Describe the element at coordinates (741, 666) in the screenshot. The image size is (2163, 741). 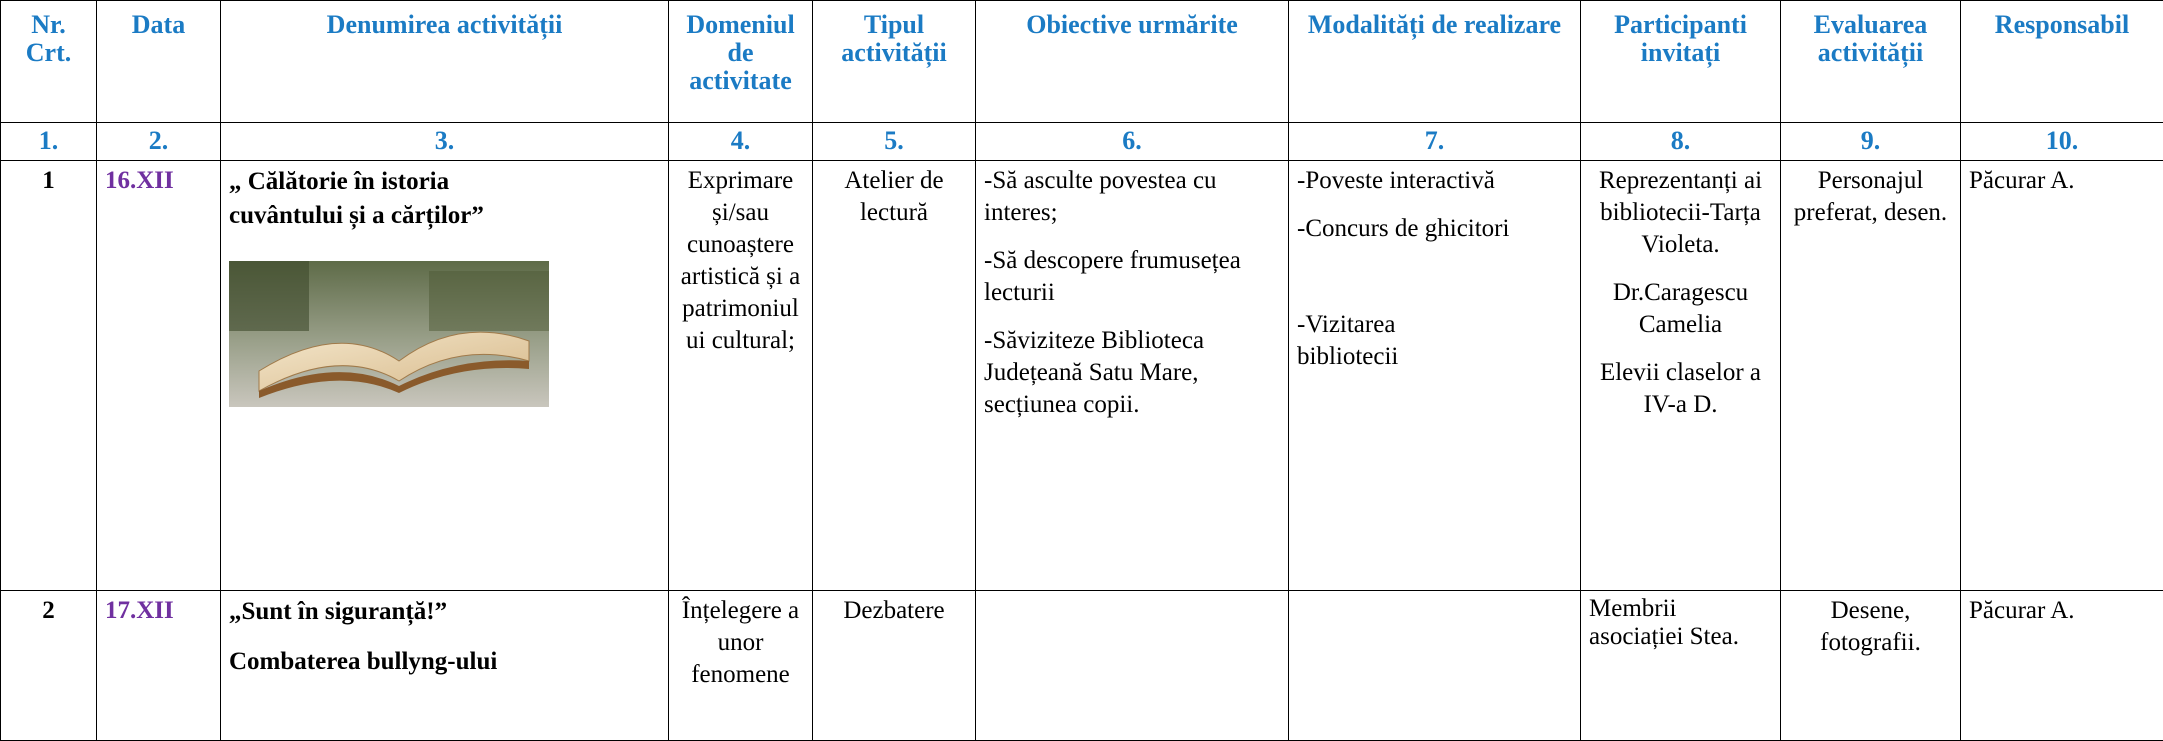
I see `domain: Înțelegere a unor fenomene` at that location.